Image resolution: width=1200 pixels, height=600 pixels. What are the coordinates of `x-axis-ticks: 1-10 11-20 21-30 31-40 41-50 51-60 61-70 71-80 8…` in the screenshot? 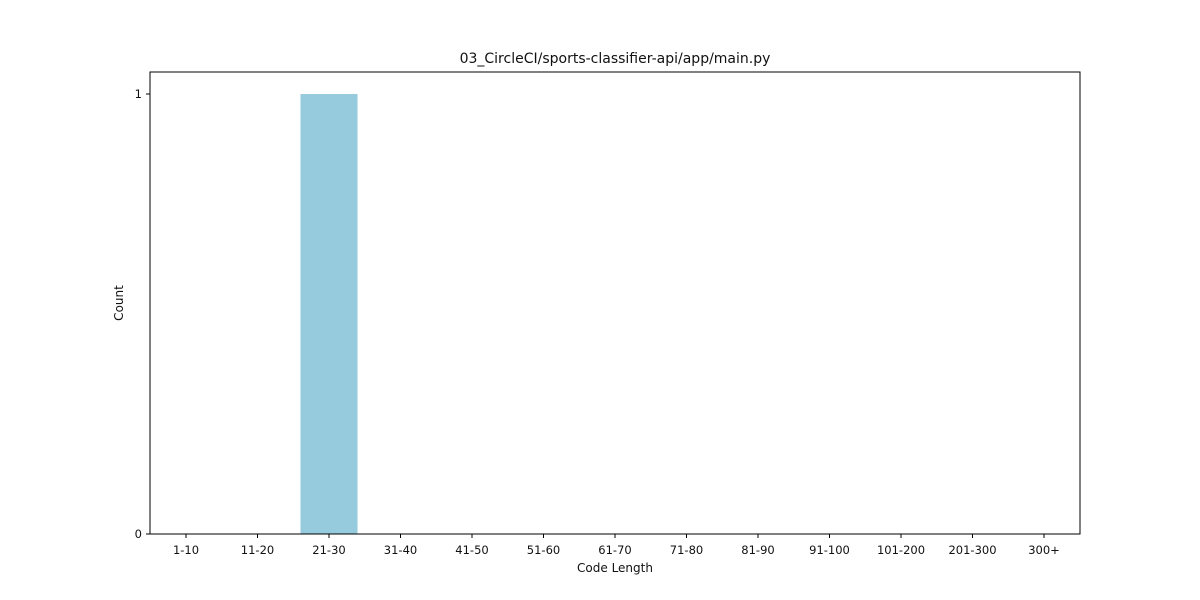 It's located at (616, 545).